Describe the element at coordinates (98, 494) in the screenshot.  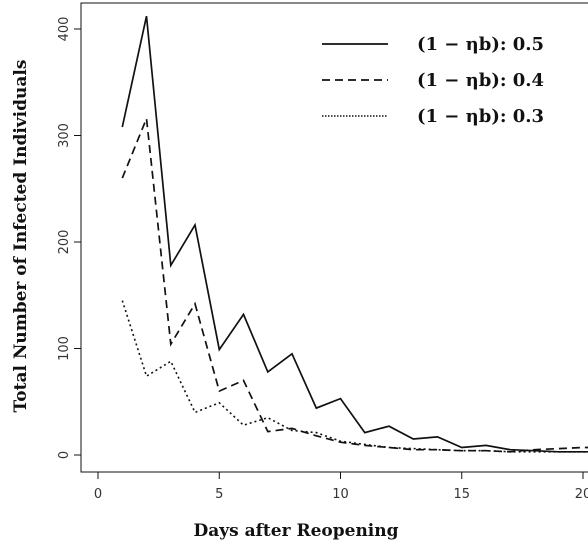
I see `x-tick-label: 0` at that location.